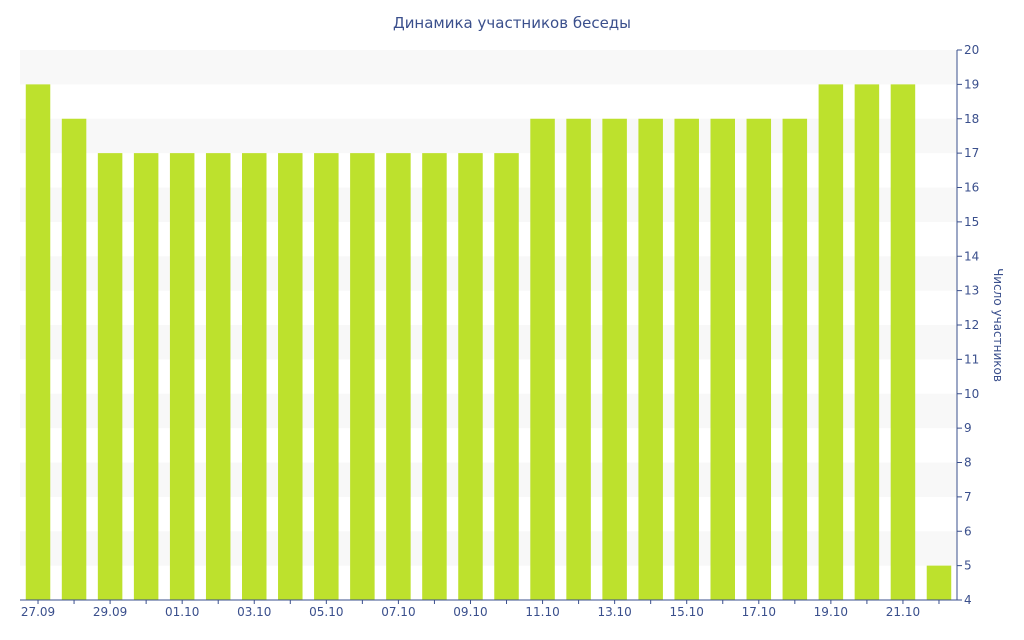 The width and height of the screenshot is (1024, 640). I want to click on y-axis: 4 5 6 7 8 9 10 11 12 13 14 15 16 17 18 19 20, so click(967, 325).